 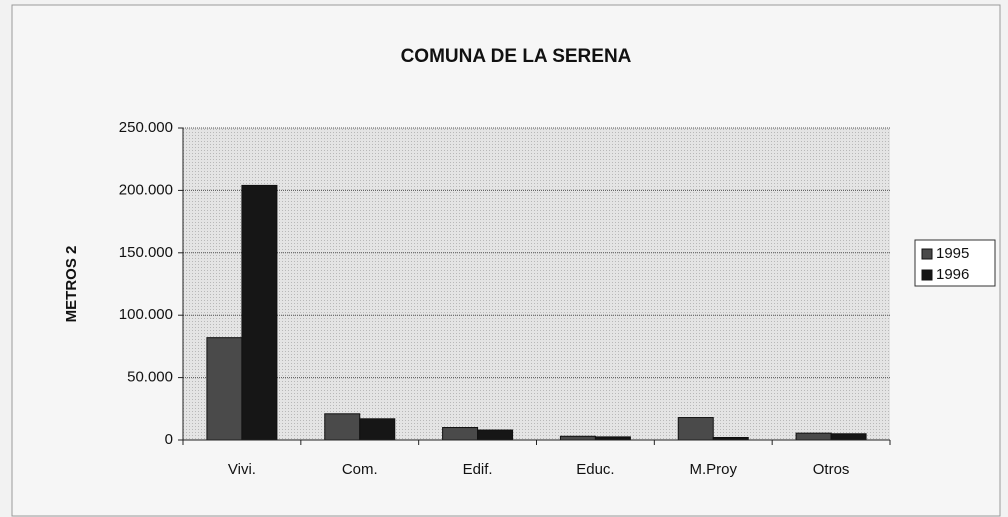 I want to click on chart-title: COMUNA DE LA SERENA, so click(x=516, y=56).